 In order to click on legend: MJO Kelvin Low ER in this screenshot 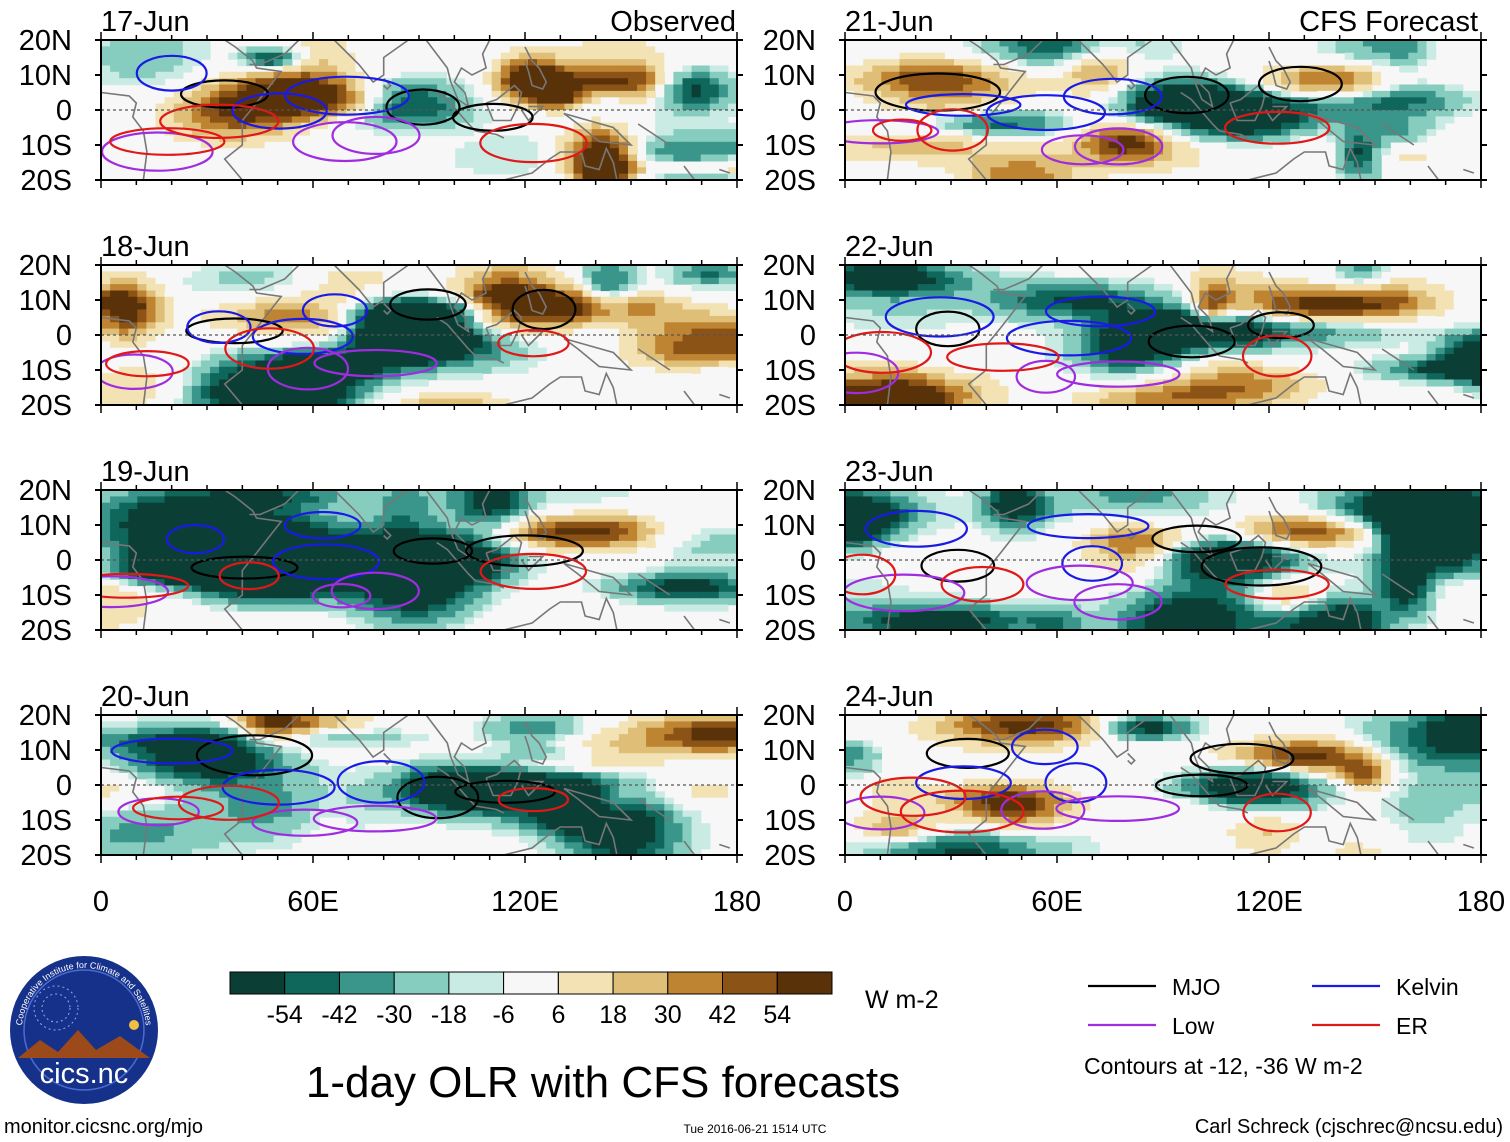, I will do `click(1273, 1006)`.